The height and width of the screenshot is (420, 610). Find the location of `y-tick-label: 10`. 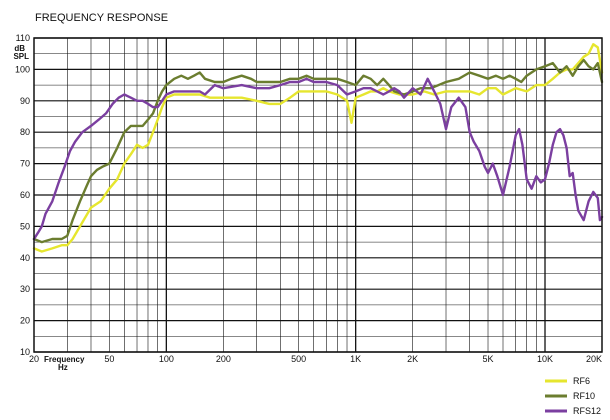

y-tick-label: 10 is located at coordinates (25, 352).